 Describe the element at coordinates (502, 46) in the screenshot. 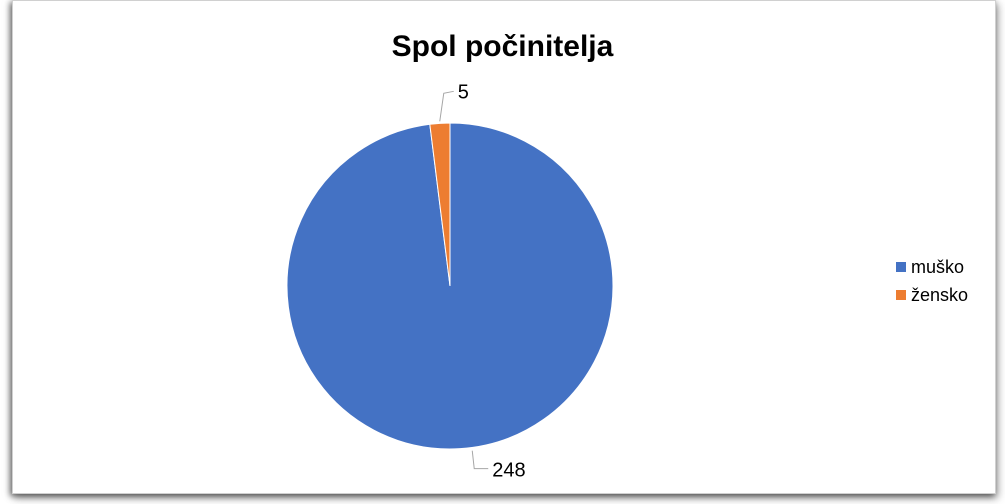

I see `chart-title: Spol počinitelja` at that location.